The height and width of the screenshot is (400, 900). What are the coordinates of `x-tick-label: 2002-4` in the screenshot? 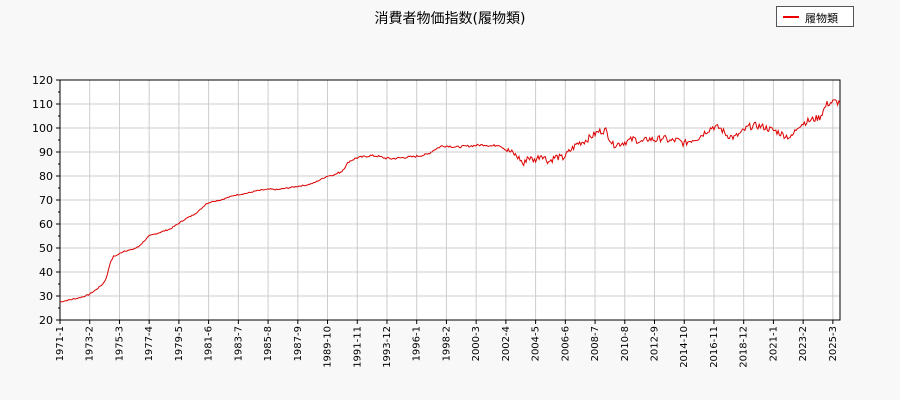 It's located at (506, 343).